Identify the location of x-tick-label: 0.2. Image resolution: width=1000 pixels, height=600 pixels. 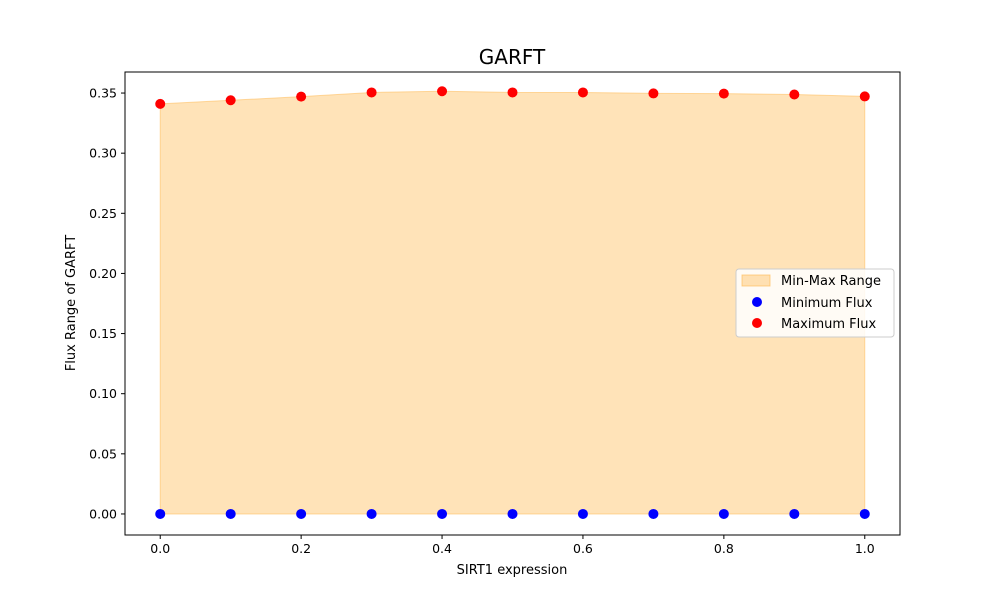
(301, 548).